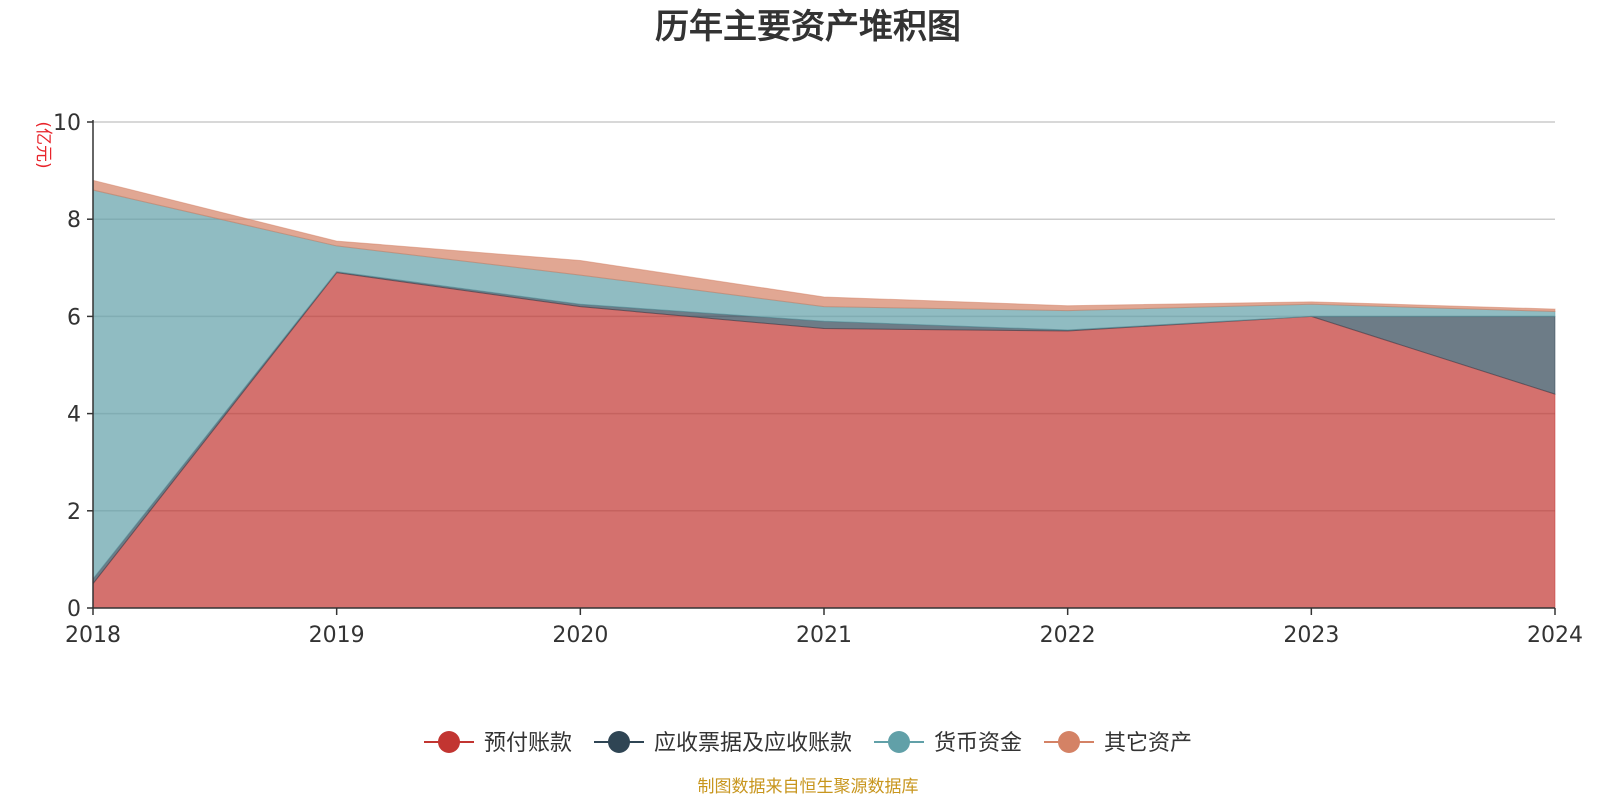  I want to click on data-source-note: 制图数据来自恒生聚源数据库, so click(808, 787).